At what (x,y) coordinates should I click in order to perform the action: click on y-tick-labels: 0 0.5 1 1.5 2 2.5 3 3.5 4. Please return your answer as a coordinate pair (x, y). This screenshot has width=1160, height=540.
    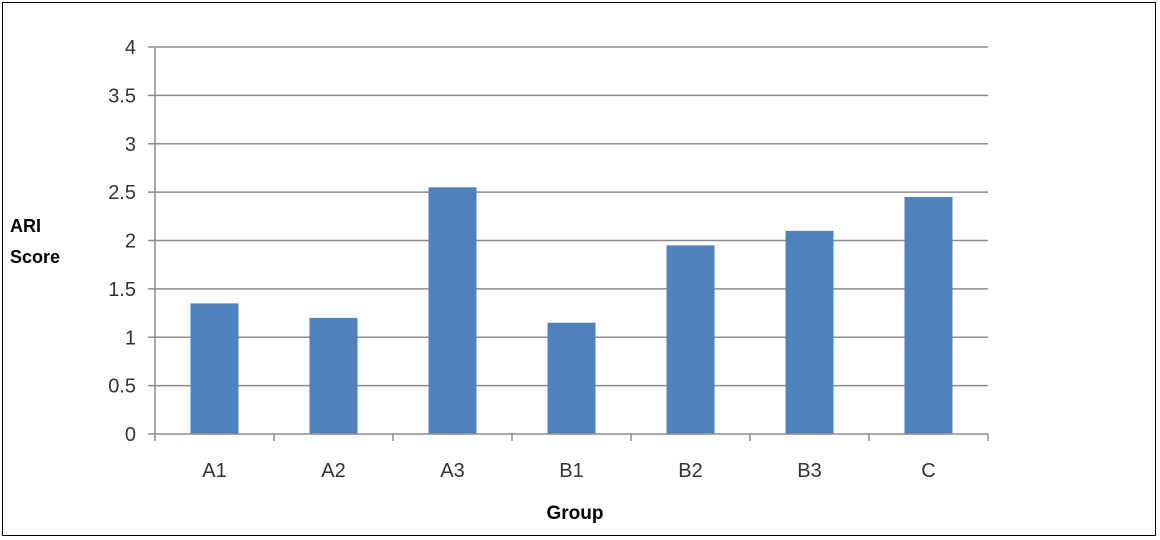
    Looking at the image, I should click on (122, 241).